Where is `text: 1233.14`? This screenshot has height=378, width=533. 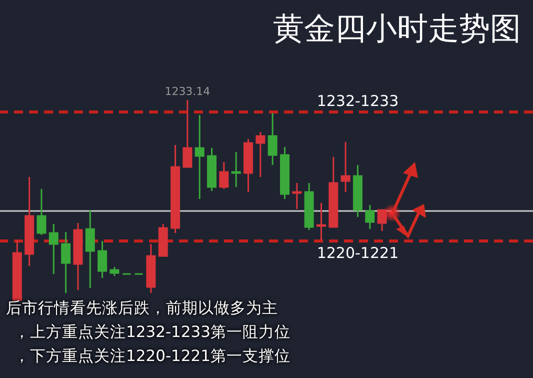 text: 1233.14 is located at coordinates (187, 91).